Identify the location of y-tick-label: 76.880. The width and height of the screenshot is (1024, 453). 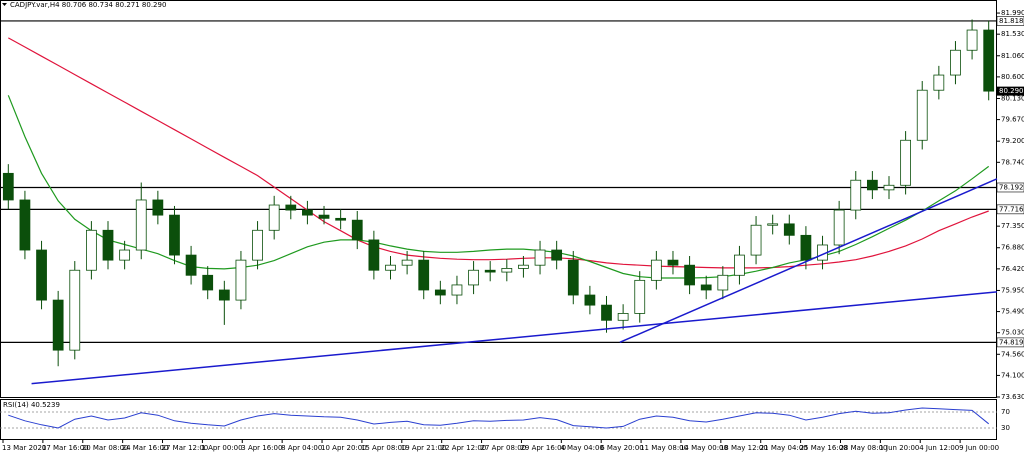
(1012, 248).